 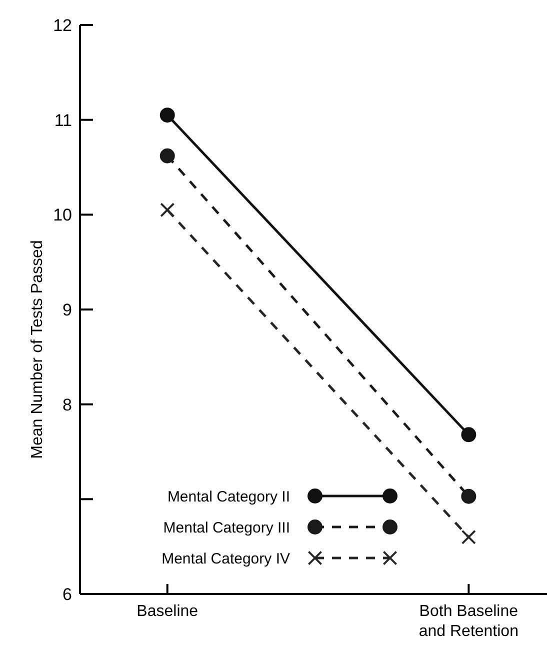 What do you see at coordinates (67, 310) in the screenshot?
I see `y-tick-label: 9` at bounding box center [67, 310].